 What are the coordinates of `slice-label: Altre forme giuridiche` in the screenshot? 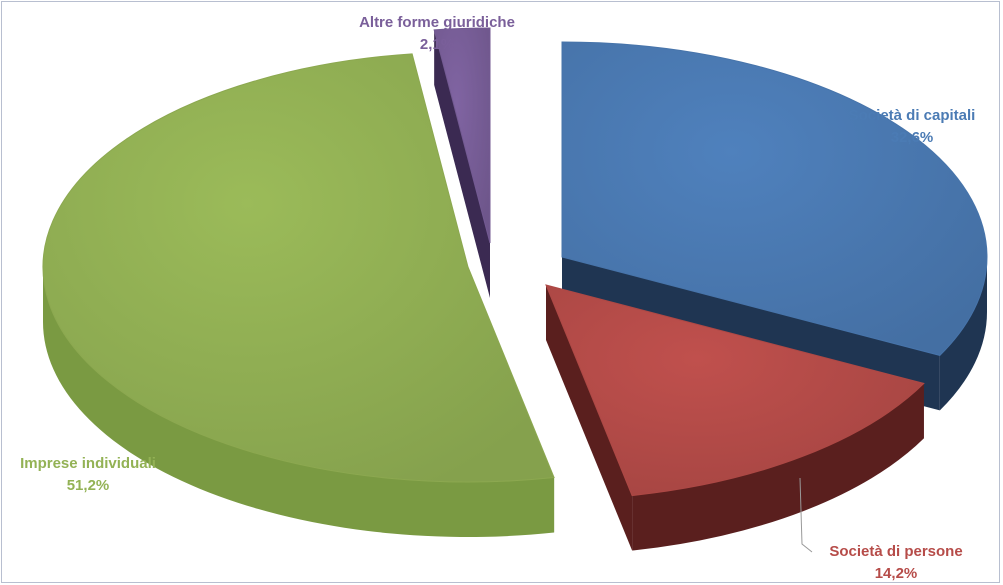 It's located at (437, 22).